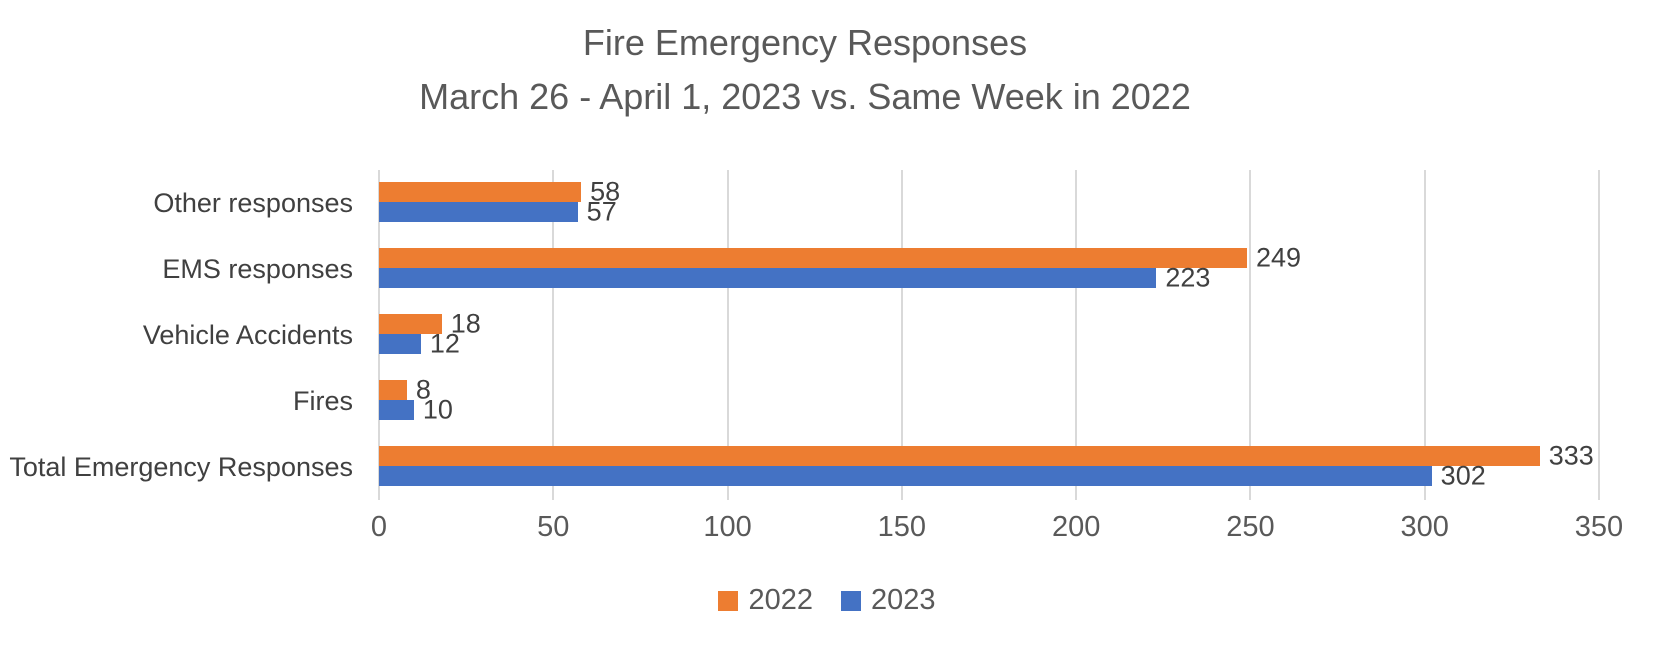 The height and width of the screenshot is (647, 1654). What do you see at coordinates (1188, 277) in the screenshot?
I see `bar-value-label: 223` at bounding box center [1188, 277].